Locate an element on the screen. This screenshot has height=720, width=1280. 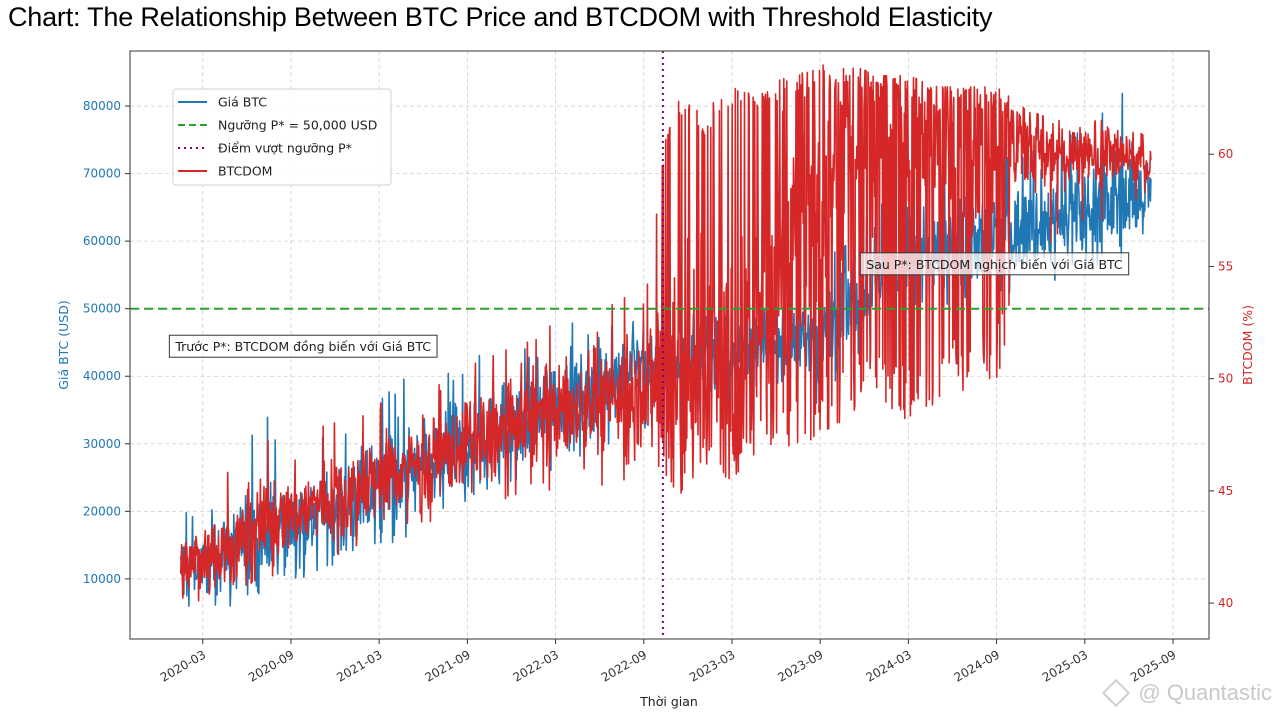
x-tick-label: 2020-03 is located at coordinates (183, 665).